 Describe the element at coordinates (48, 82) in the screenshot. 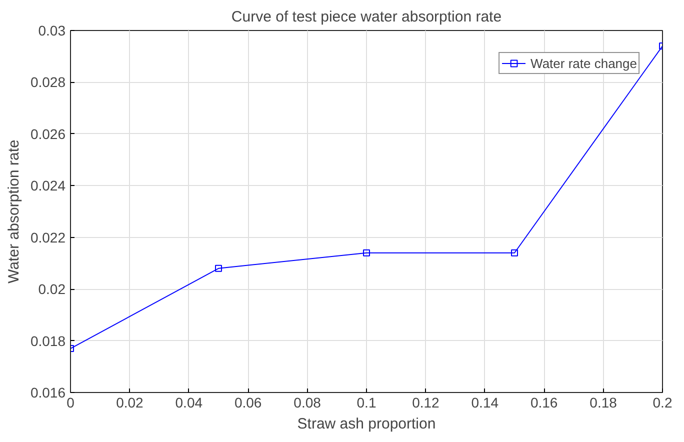

I see `y-tick-label: 0.028` at that location.